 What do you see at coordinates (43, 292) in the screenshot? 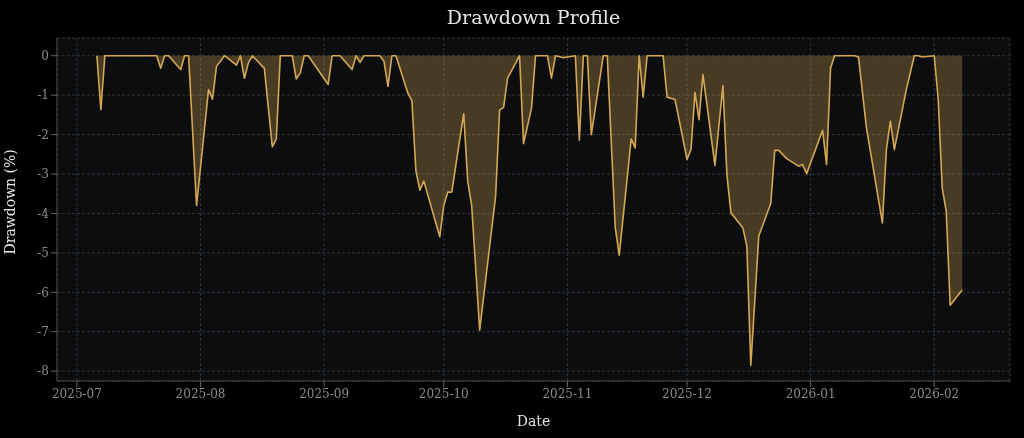
I see `y-tick-label: -6` at bounding box center [43, 292].